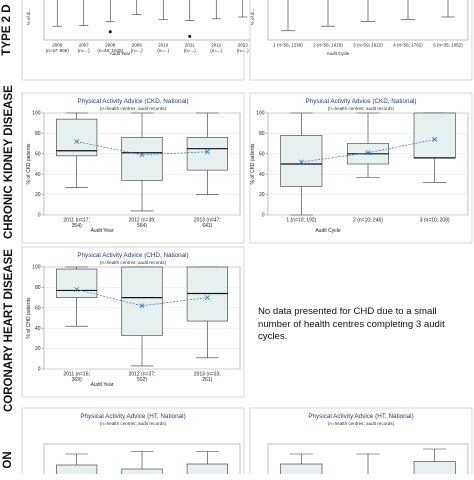 Image resolution: width=474 pixels, height=480 pixels. Describe the element at coordinates (163, 45) in the screenshot. I see `x-tick-label: 2010` at that location.